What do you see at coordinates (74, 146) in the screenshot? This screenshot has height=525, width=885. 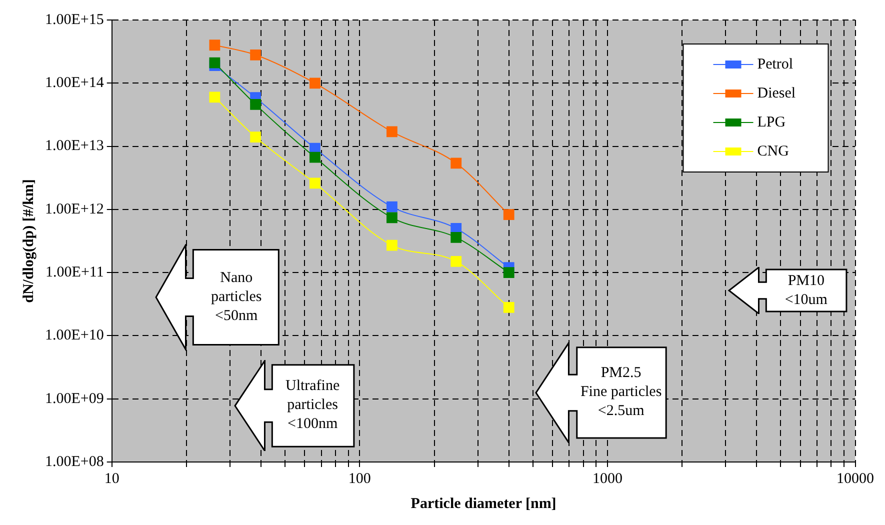 I see `y-tick-label: 1.00E+13` at bounding box center [74, 146].